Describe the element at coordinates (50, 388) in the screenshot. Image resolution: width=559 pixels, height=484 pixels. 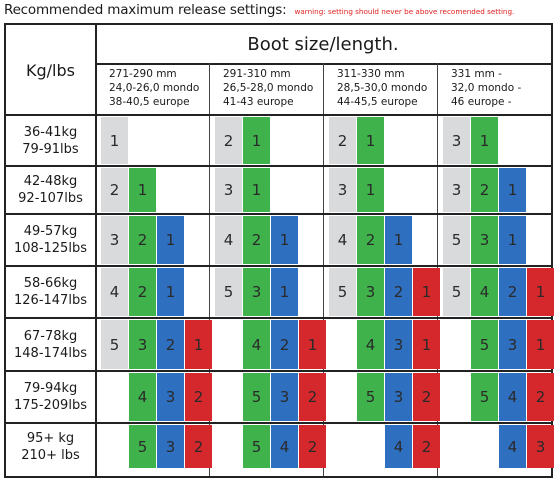
I see `weight-kg: 79-94kg` at that location.